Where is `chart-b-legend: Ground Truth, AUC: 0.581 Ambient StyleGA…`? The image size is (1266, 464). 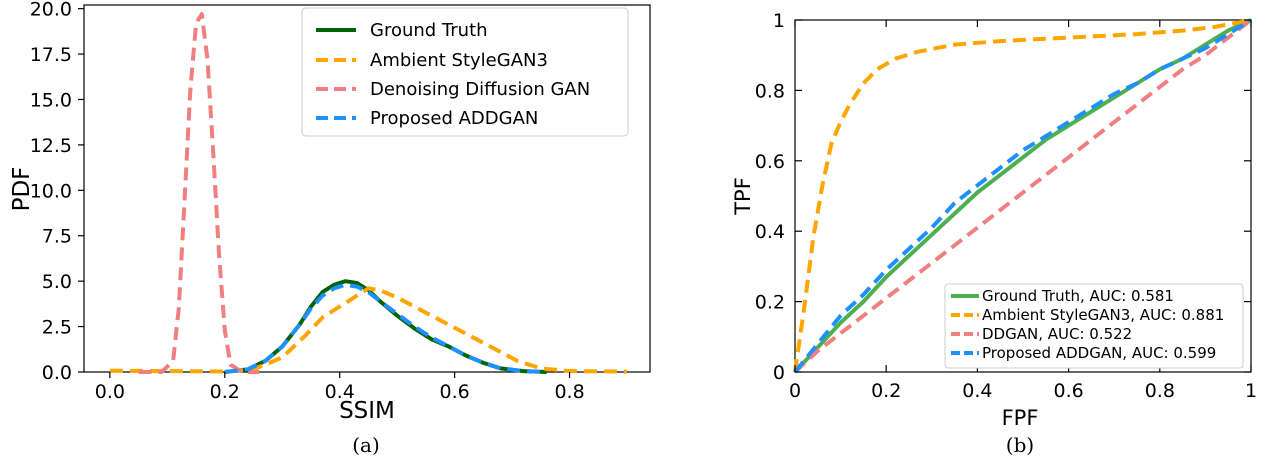 chart-b-legend: Ground Truth, AUC: 0.581 Ambient StyleGA… is located at coordinates (1094, 326).